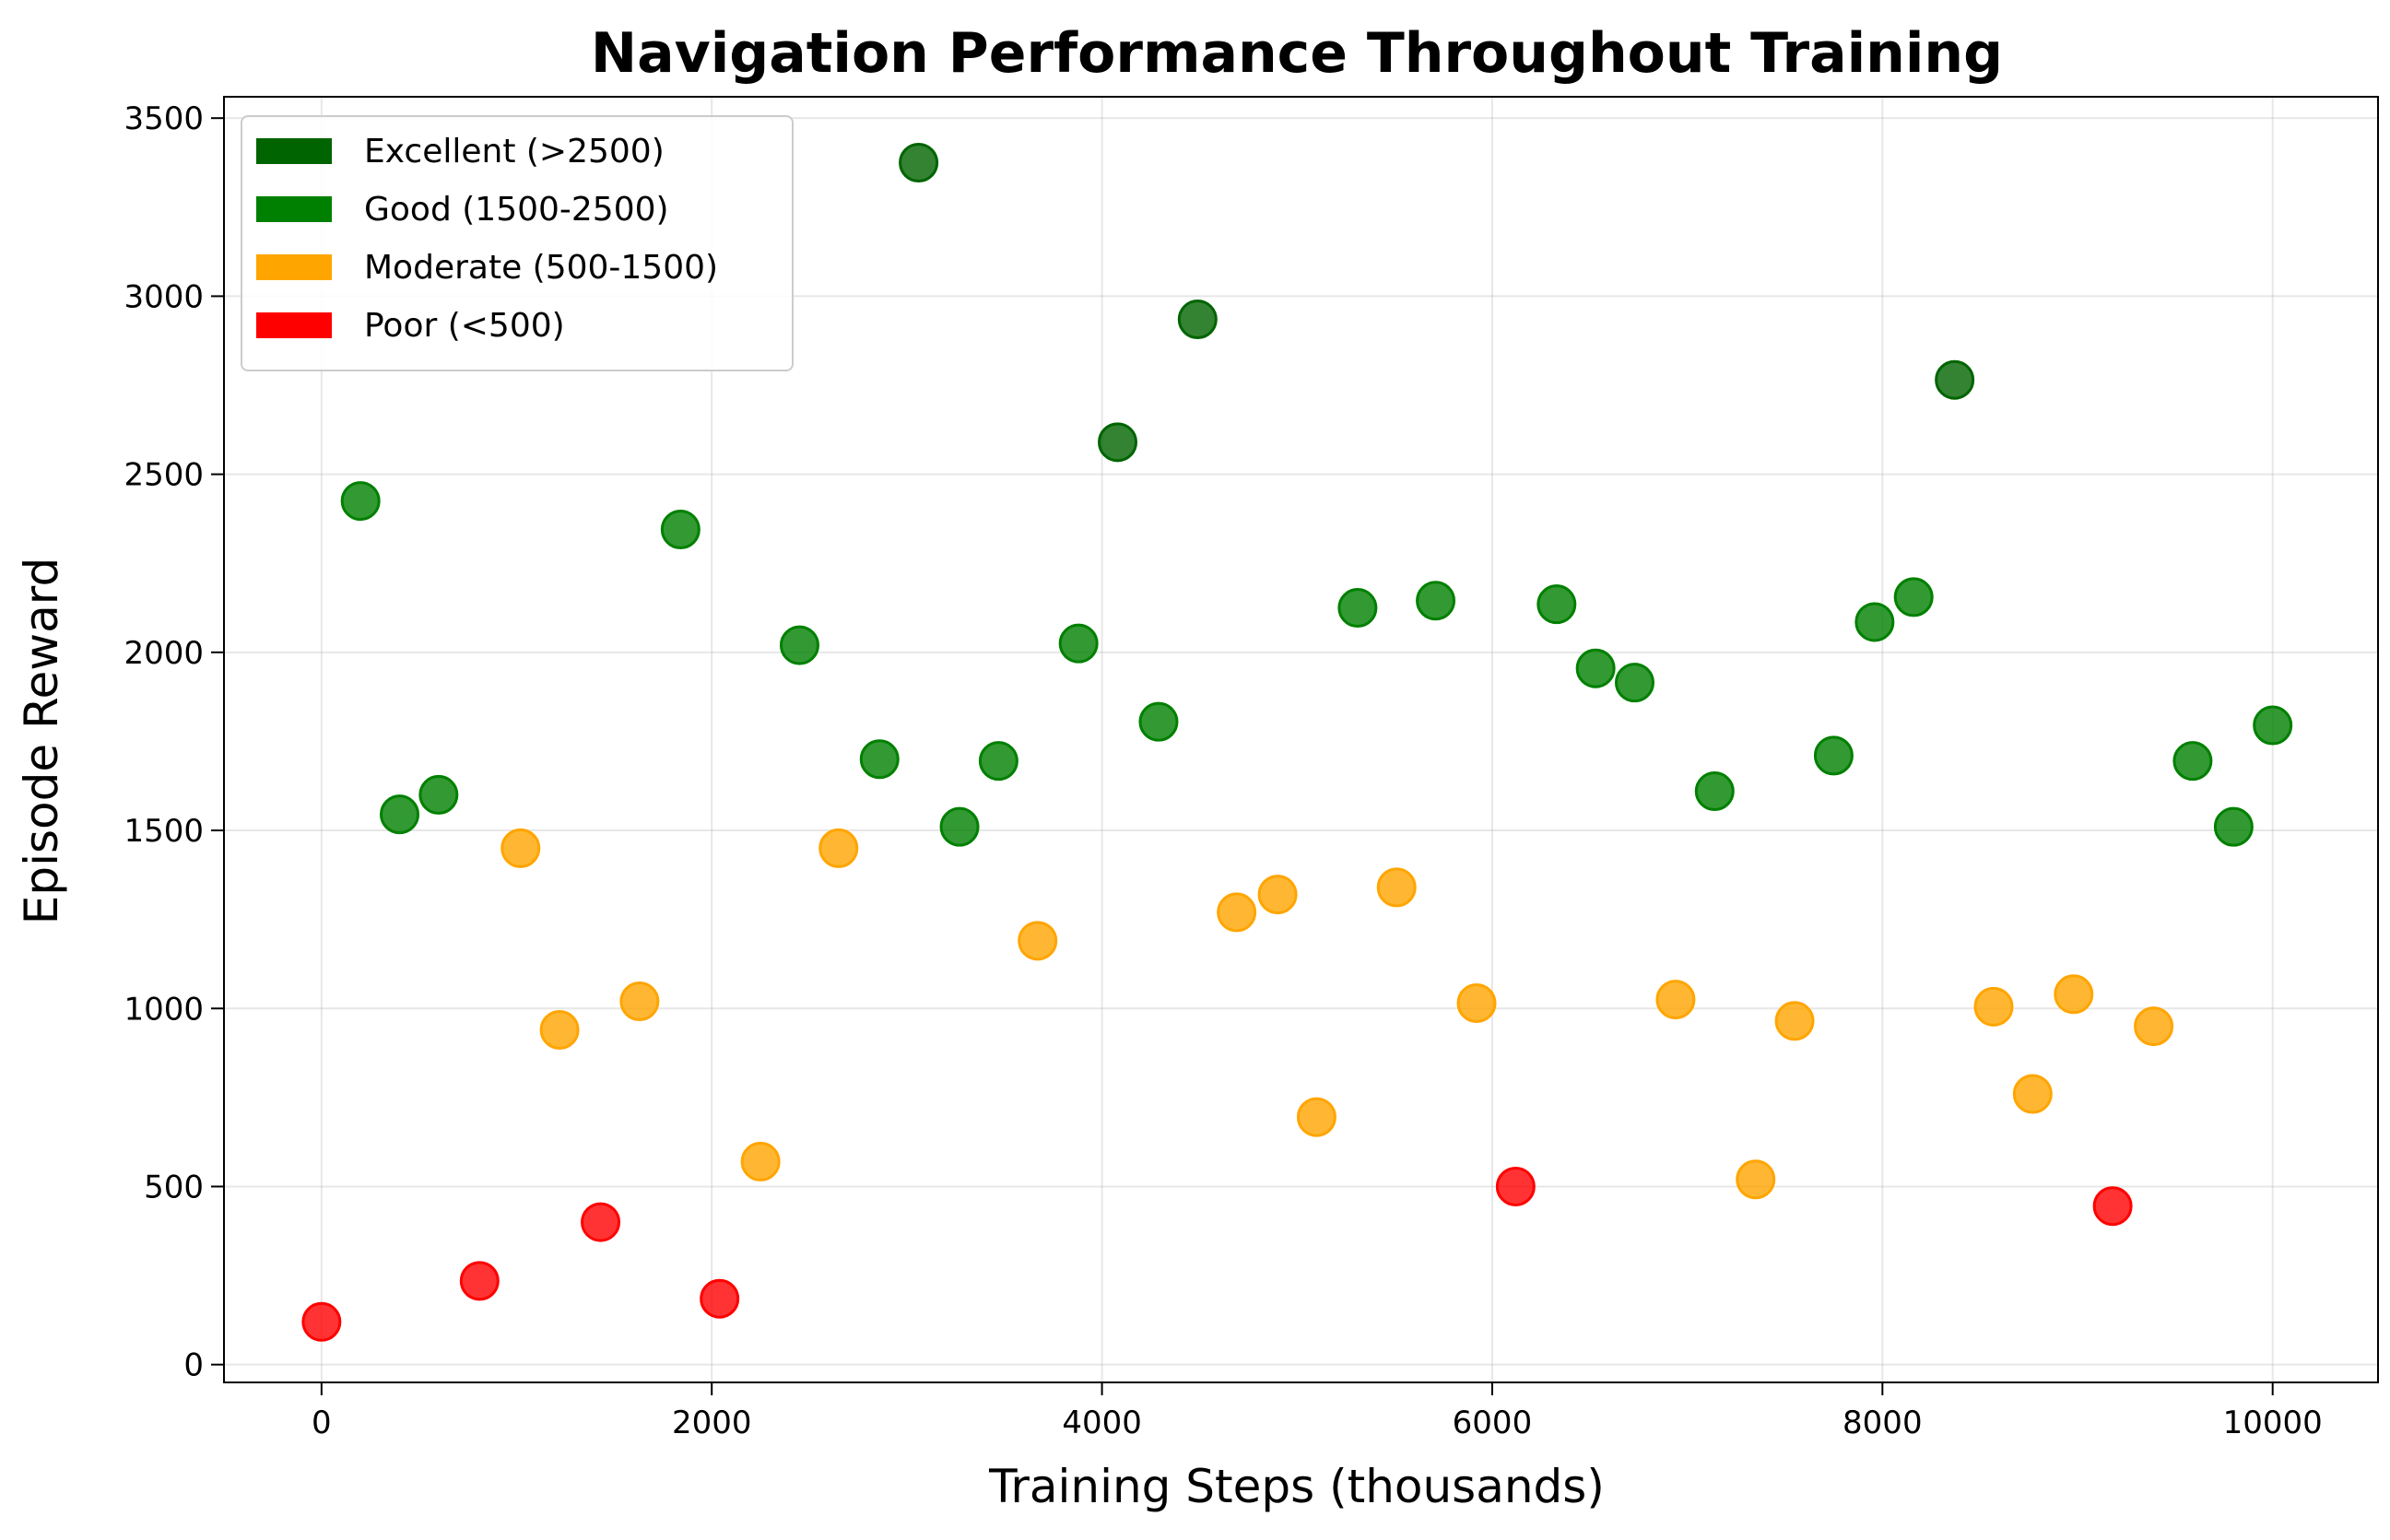  I want to click on x-tick-label: 10000, so click(2273, 1423).